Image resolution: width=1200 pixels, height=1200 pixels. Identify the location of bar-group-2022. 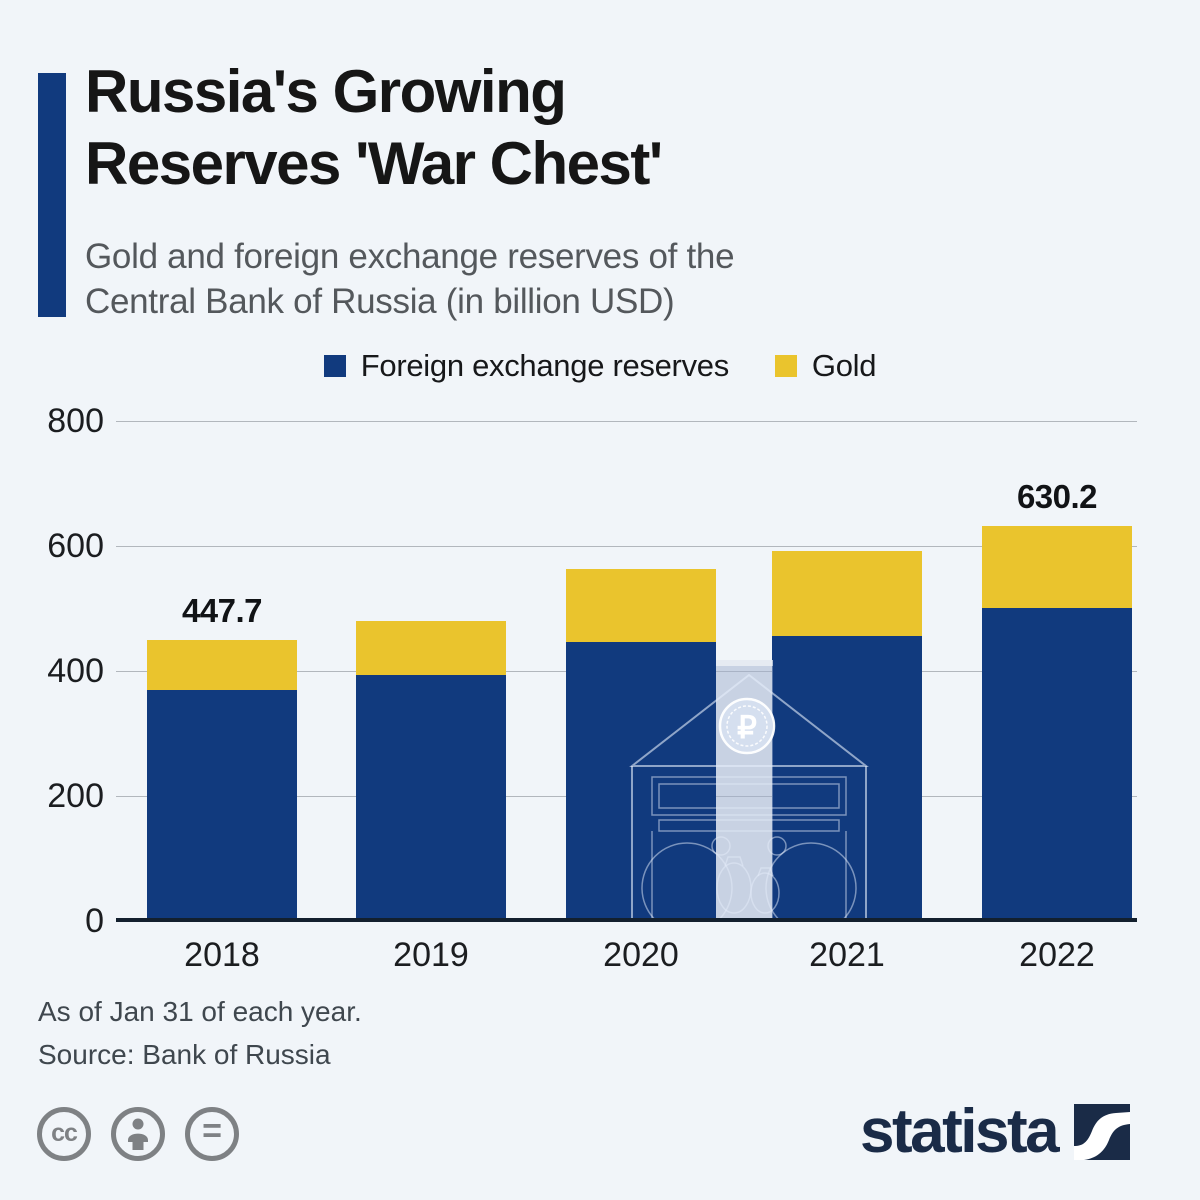
(1057, 722).